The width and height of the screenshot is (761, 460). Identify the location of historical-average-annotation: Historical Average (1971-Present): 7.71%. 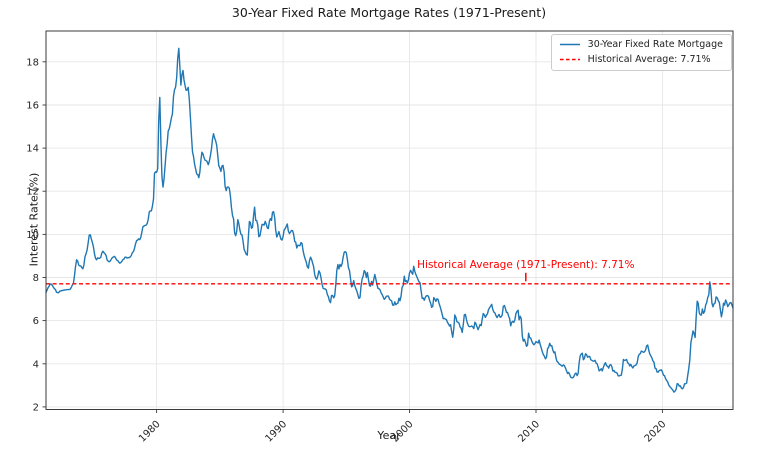
(526, 264).